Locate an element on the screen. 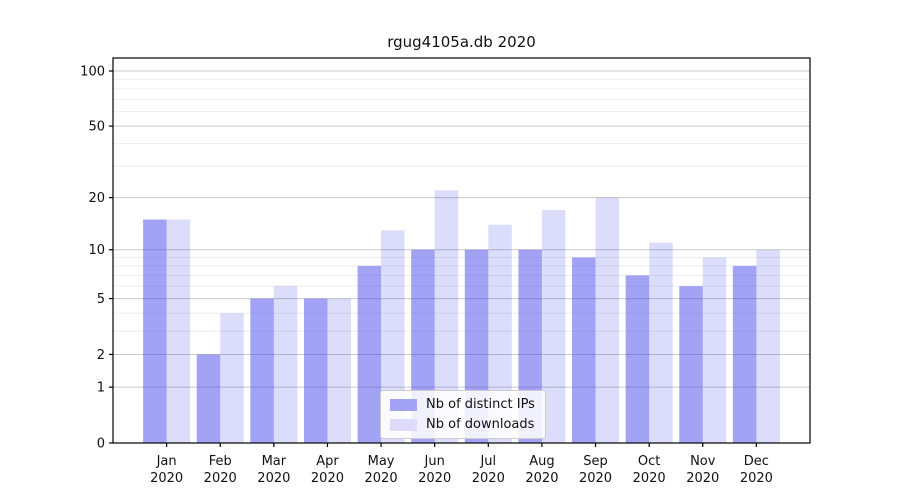 Image resolution: width=900 pixels, height=500 pixels. y-tick-label: 1 is located at coordinates (101, 388).